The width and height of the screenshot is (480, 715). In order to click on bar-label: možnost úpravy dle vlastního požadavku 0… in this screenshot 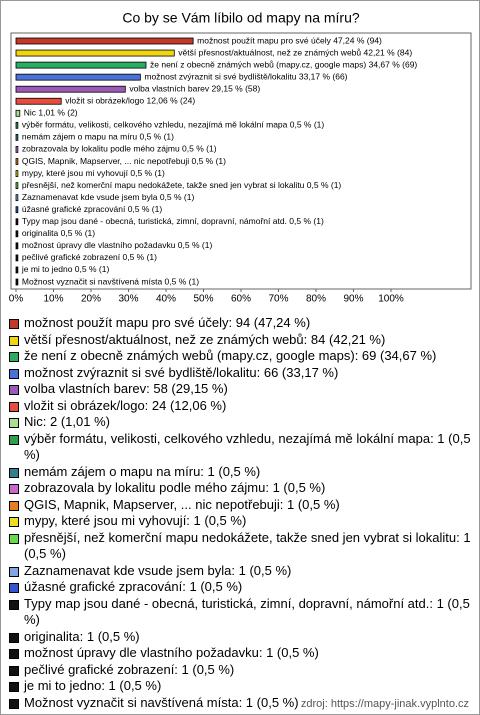, I will do `click(117, 245)`.